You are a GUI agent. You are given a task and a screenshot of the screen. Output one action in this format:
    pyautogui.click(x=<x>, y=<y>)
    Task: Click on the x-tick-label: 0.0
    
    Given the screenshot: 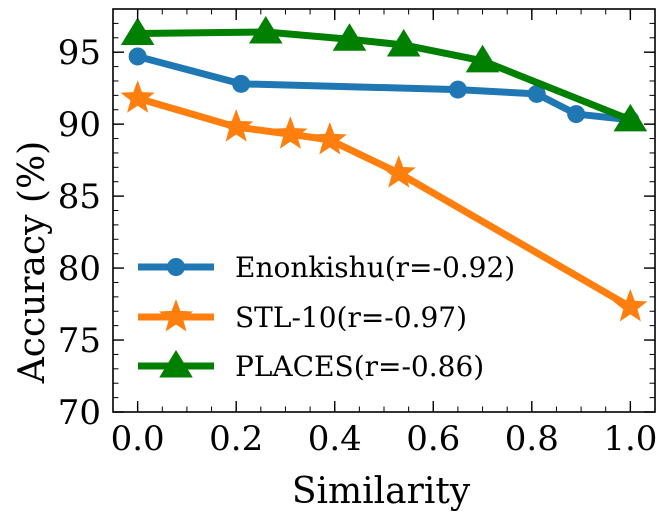 What is the action you would take?
    pyautogui.click(x=138, y=439)
    